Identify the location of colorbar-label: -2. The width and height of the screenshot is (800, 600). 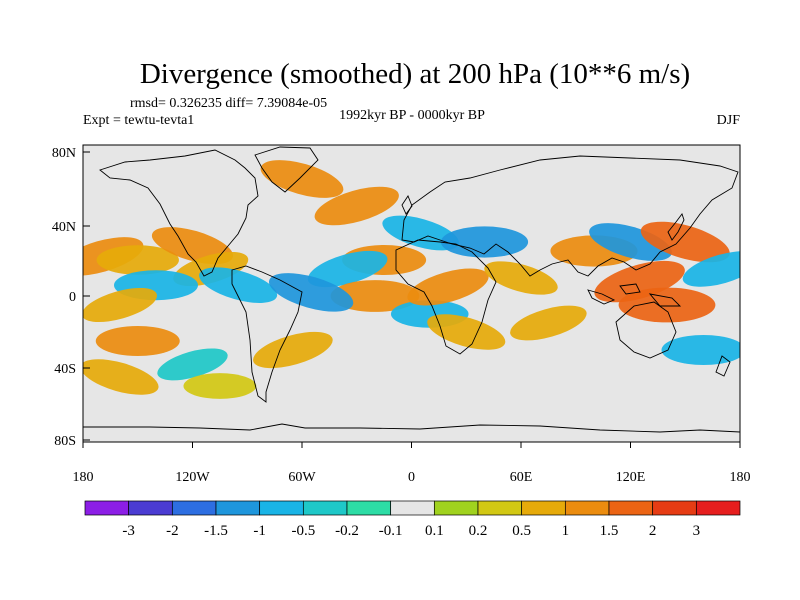
(172, 531).